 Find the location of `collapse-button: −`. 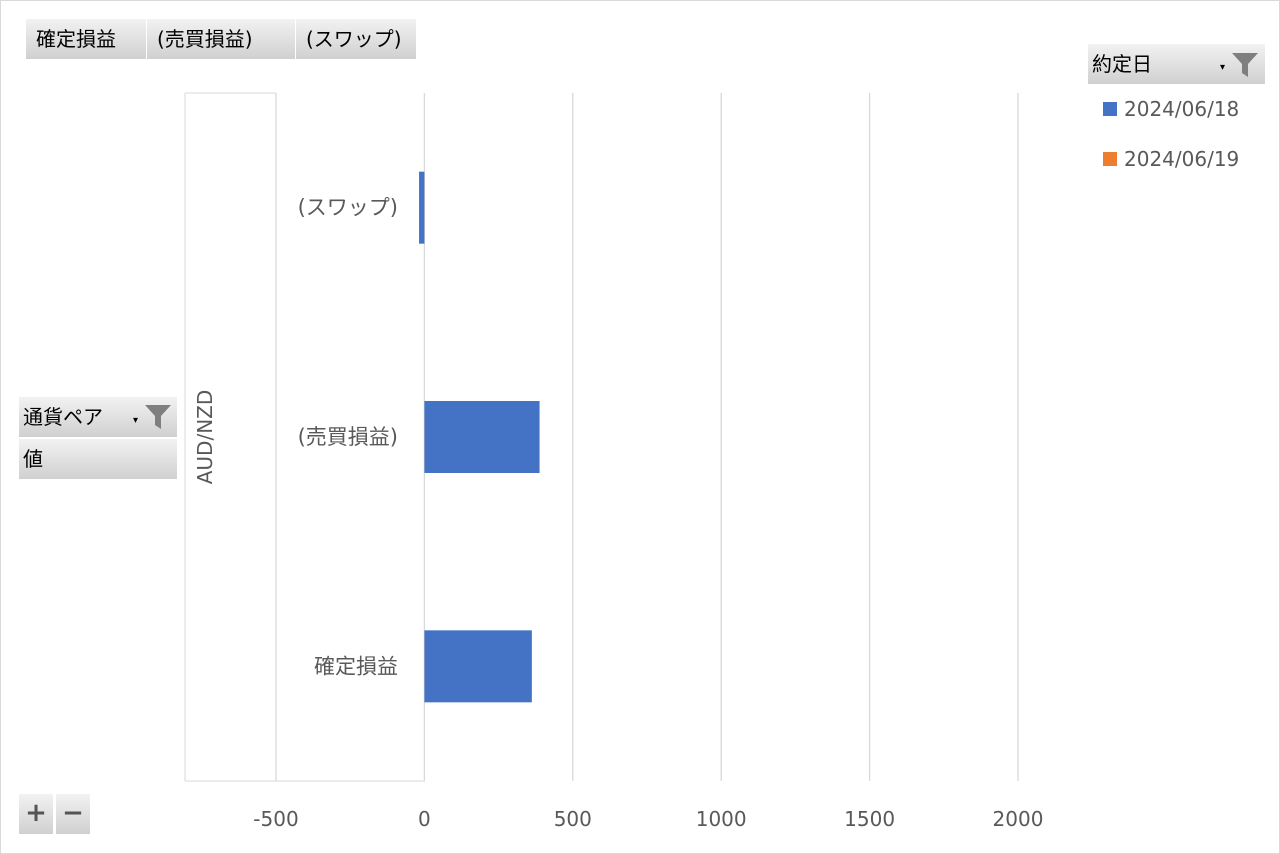

collapse-button: − is located at coordinates (73, 814).